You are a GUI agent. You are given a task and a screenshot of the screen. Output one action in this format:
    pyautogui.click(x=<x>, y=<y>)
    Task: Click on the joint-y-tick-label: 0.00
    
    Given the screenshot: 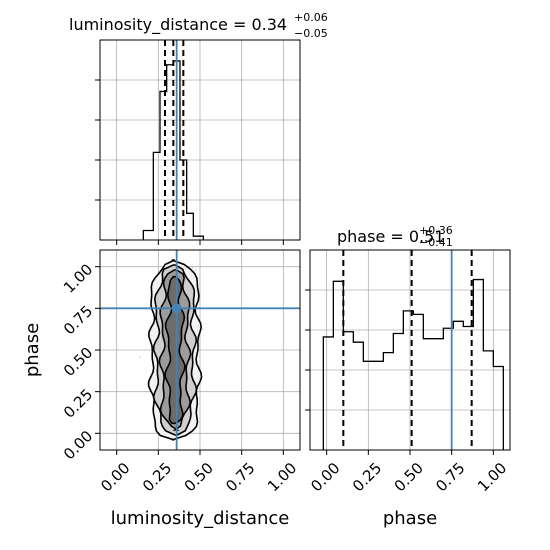 What is the action you would take?
    pyautogui.click(x=78, y=445)
    